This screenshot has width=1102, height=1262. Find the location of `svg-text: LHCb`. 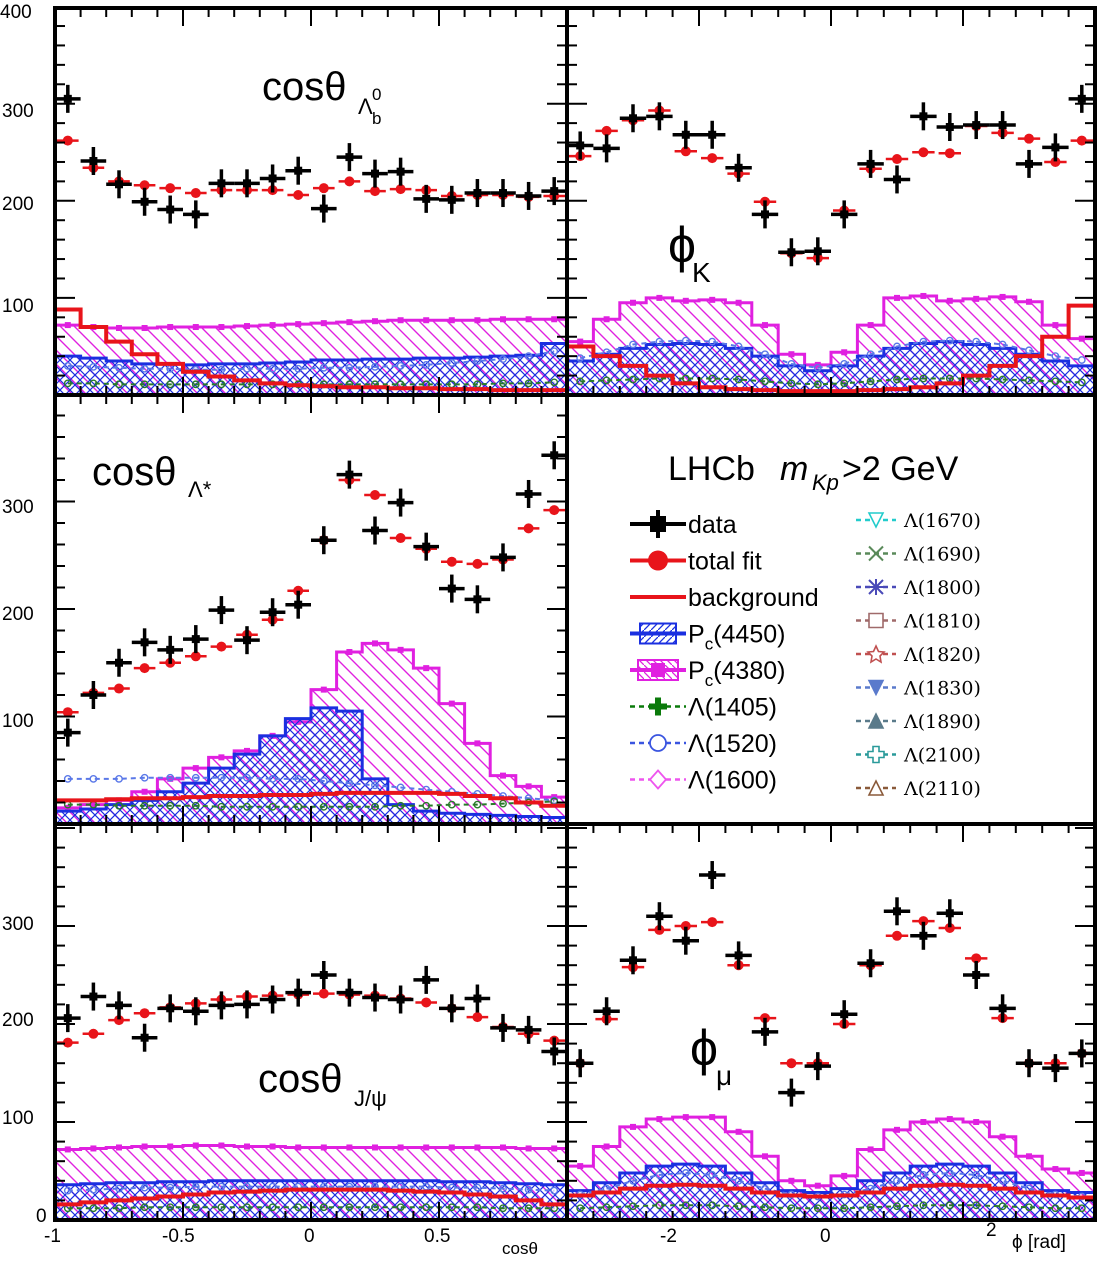

svg-text: LHCb is located at coordinates (711, 469).